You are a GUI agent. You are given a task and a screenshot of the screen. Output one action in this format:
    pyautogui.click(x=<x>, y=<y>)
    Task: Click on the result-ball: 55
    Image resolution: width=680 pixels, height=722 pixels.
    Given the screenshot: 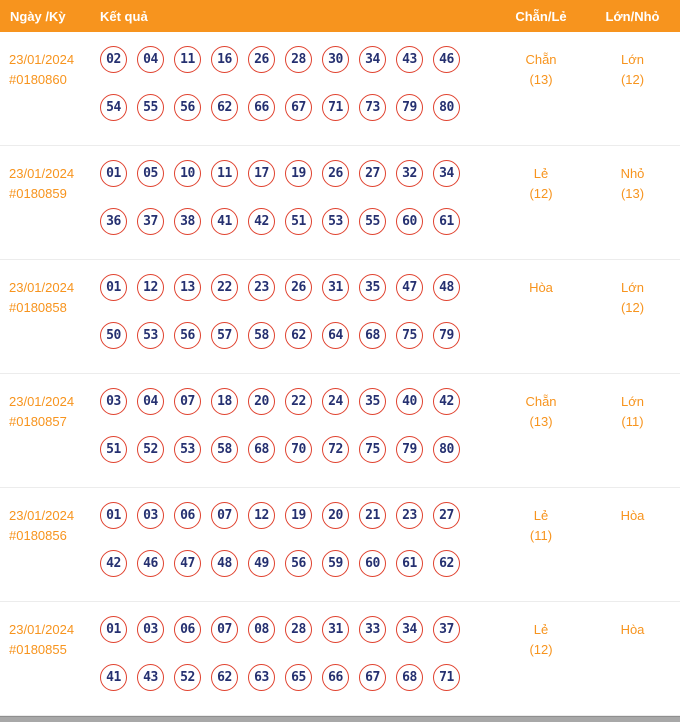 What is the action you would take?
    pyautogui.click(x=150, y=107)
    